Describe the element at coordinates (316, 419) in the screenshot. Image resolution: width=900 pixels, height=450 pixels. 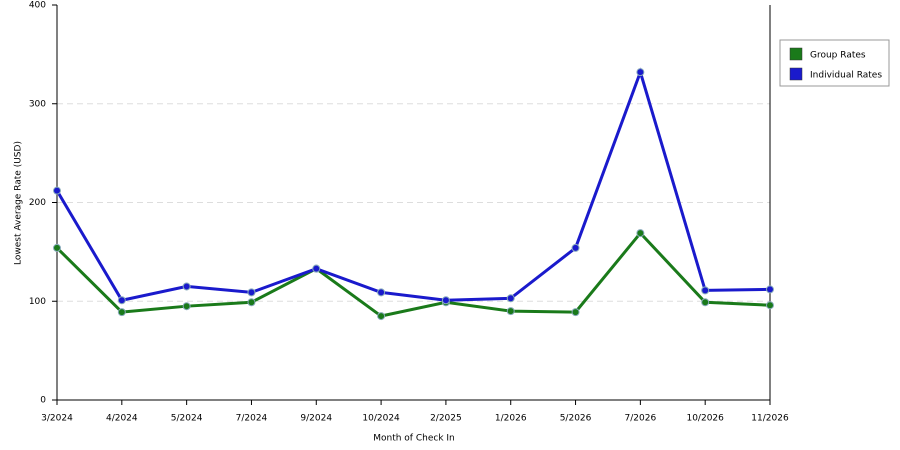
I see `x-tick-label: 9/2024` at that location.